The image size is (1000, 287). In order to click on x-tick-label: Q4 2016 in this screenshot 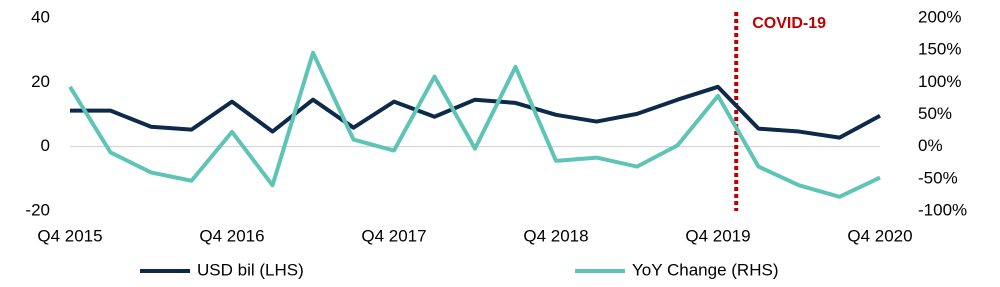, I will do `click(231, 235)`.